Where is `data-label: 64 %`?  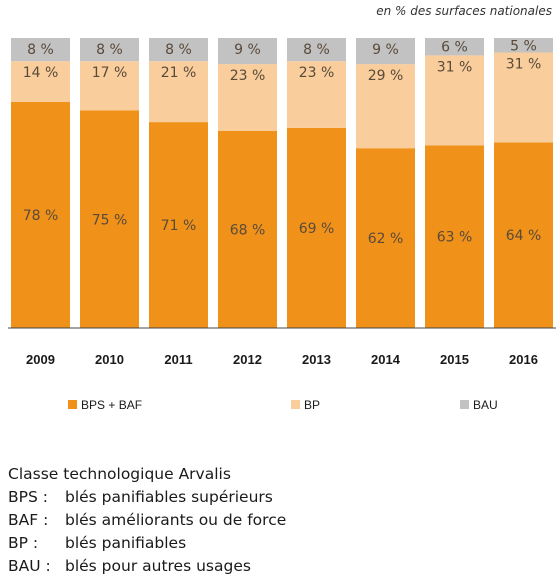
data-label: 64 % is located at coordinates (524, 236).